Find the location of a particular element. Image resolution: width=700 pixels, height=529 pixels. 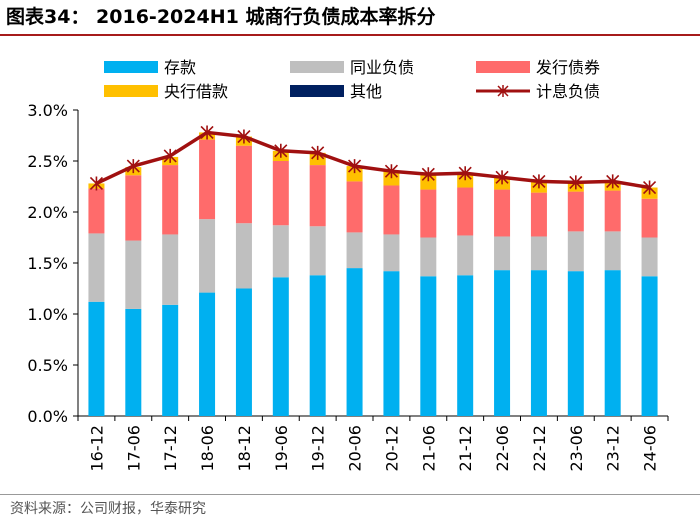

x-tick-label: 22-12 is located at coordinates (539, 448).